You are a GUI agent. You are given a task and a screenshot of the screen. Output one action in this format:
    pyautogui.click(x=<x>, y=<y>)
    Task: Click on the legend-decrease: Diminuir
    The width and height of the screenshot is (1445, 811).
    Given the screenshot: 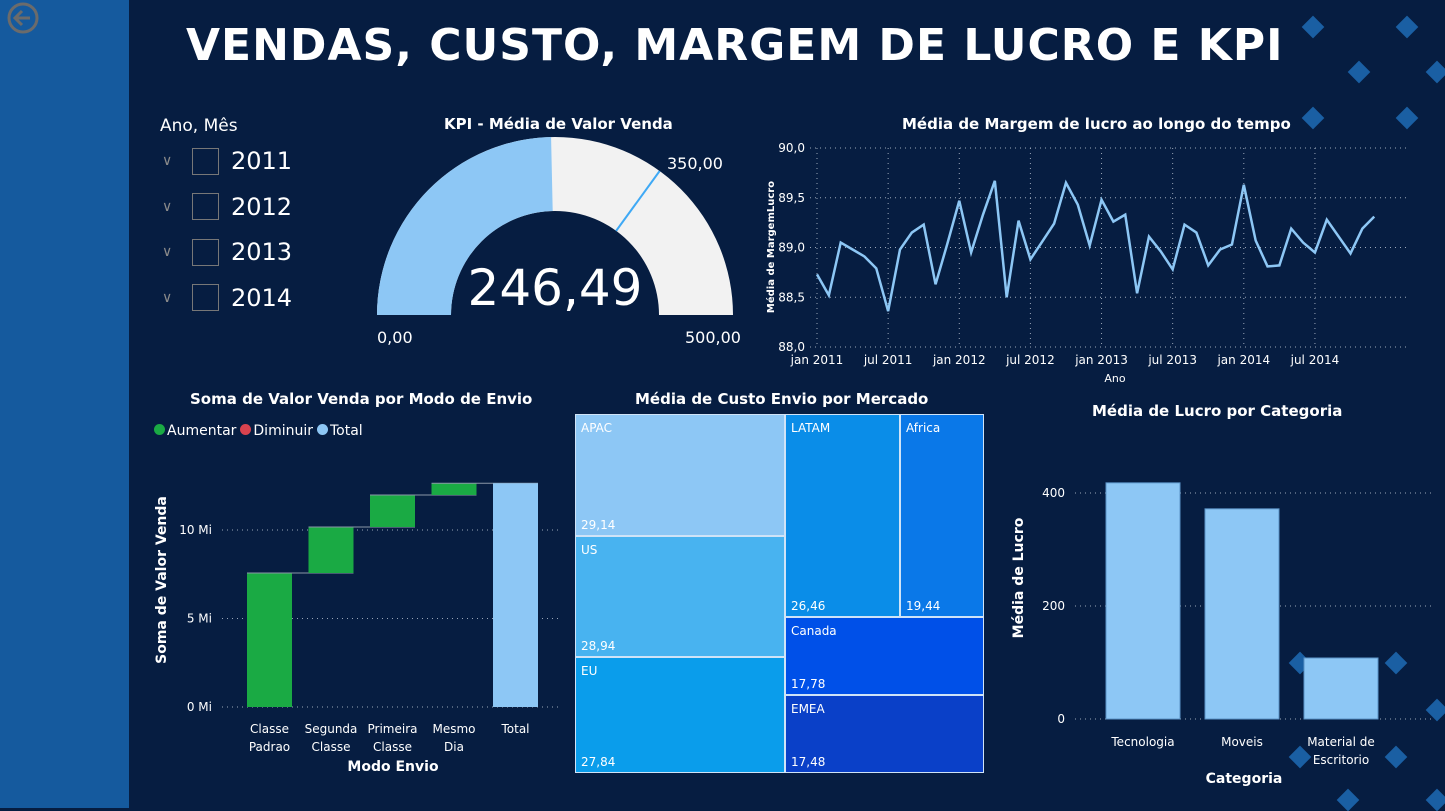 What is the action you would take?
    pyautogui.click(x=276, y=431)
    